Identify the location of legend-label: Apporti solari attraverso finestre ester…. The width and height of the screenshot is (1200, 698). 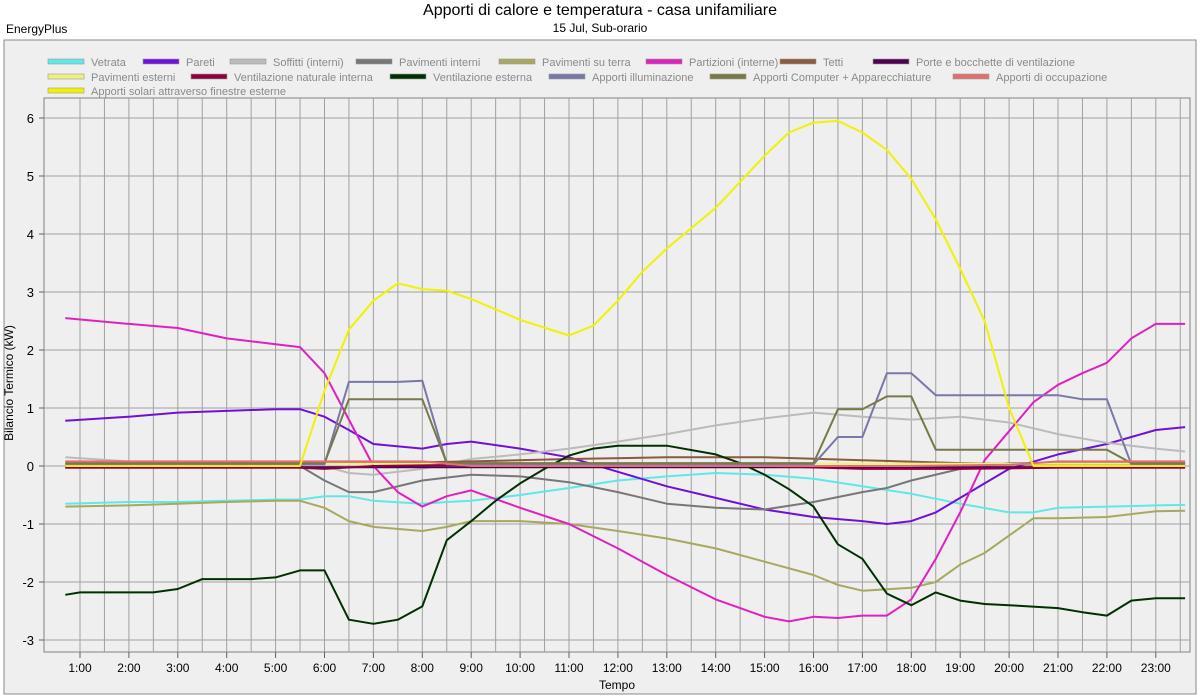
(188, 92).